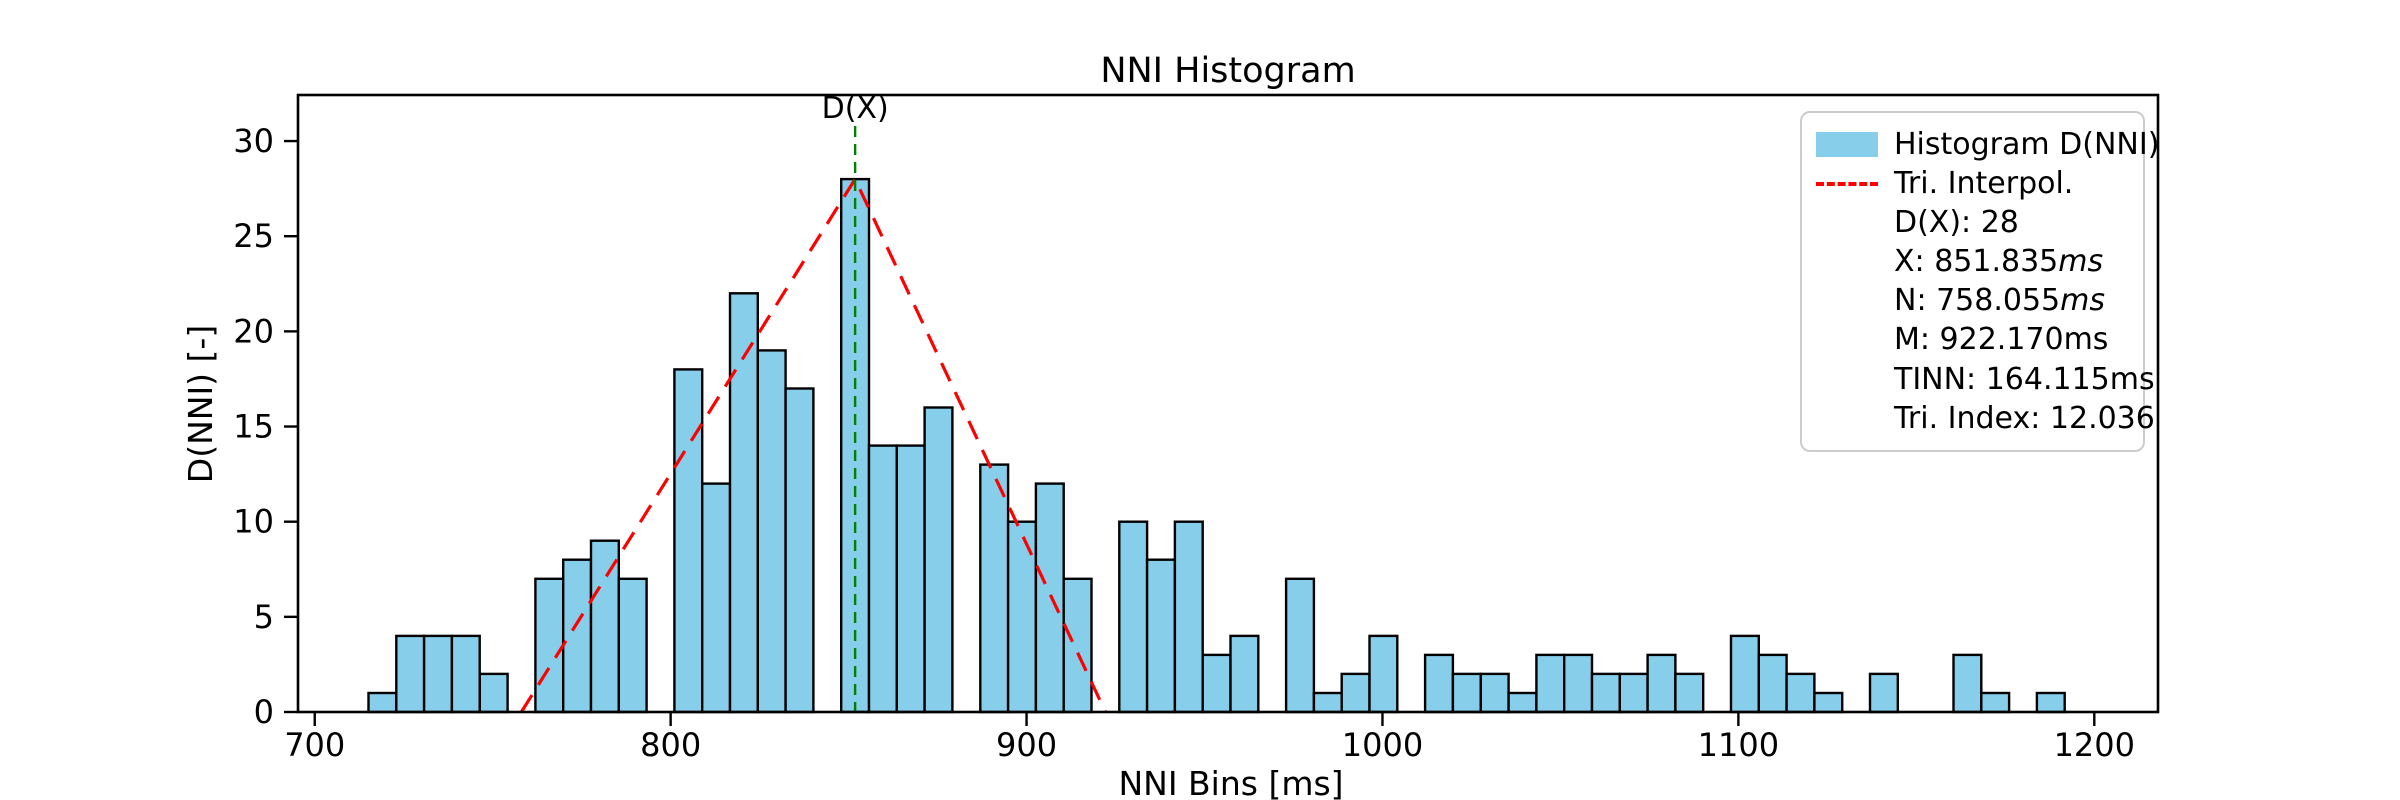 The height and width of the screenshot is (800, 2400). I want to click on y-tick-label: 20, so click(253, 331).